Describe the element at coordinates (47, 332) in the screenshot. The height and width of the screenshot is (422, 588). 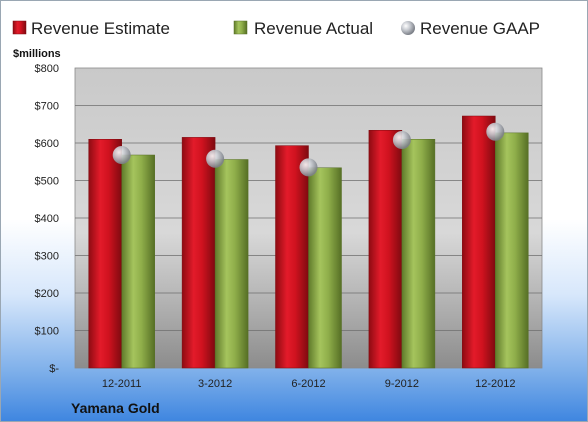
I see `y-tick-label: $100` at that location.